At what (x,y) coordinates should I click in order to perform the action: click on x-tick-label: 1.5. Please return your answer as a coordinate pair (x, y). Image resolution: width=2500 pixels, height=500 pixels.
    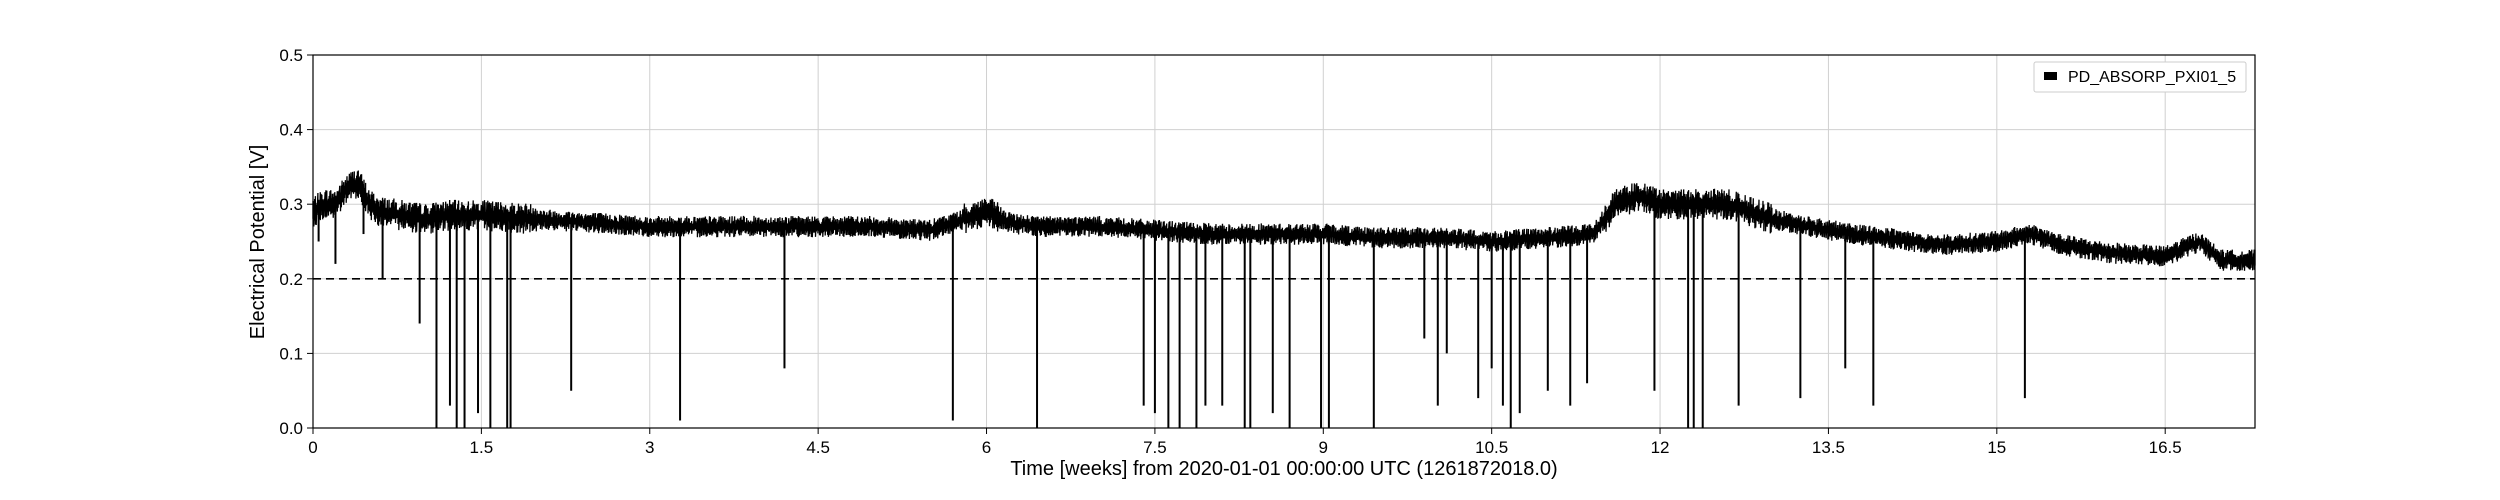
    Looking at the image, I should click on (482, 447).